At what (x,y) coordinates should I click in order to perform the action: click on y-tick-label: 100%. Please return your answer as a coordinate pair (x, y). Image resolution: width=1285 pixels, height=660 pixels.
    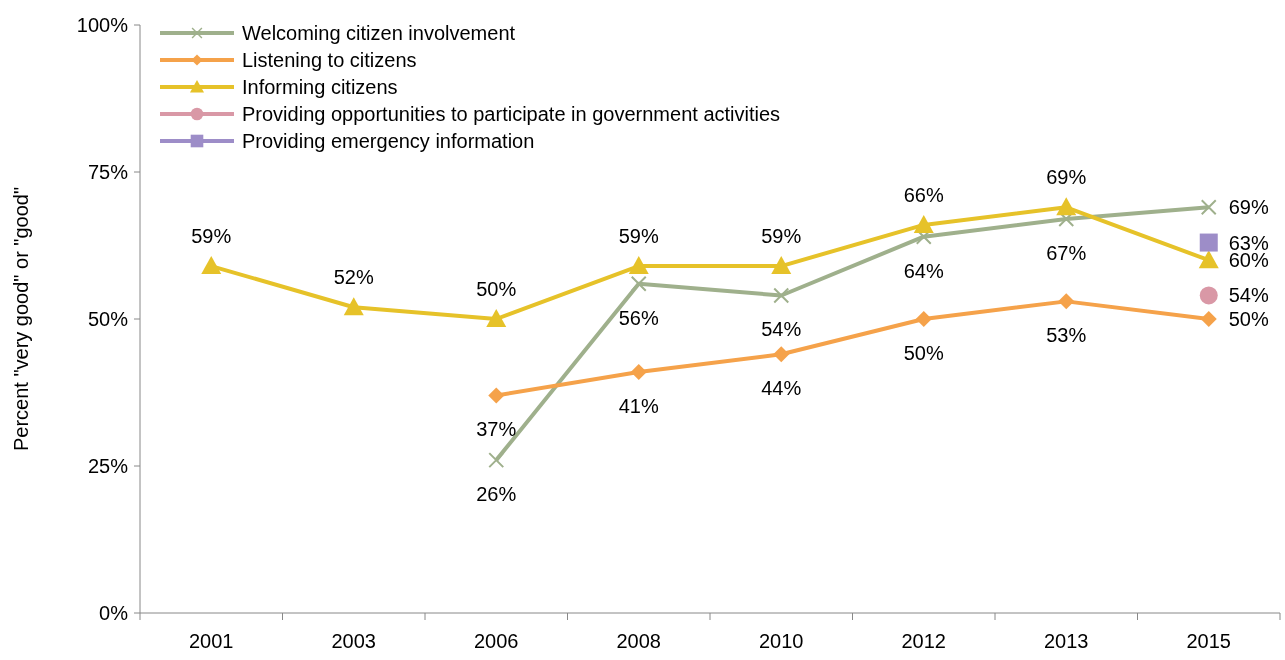
    Looking at the image, I should click on (102, 25).